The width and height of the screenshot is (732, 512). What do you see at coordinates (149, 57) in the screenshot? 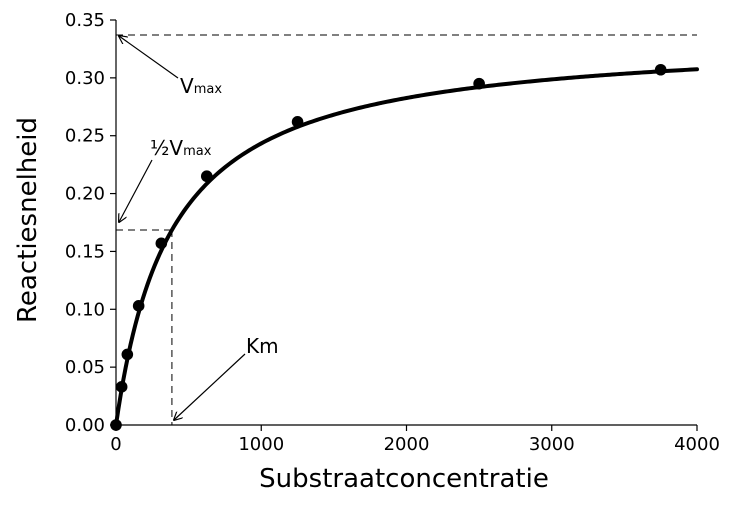
I see `vmax-arrow` at bounding box center [149, 57].